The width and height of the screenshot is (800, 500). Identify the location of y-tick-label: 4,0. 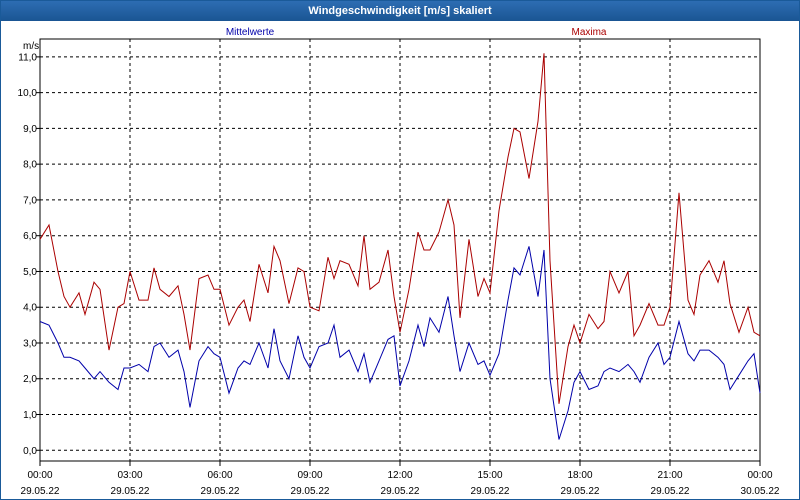
(30, 308).